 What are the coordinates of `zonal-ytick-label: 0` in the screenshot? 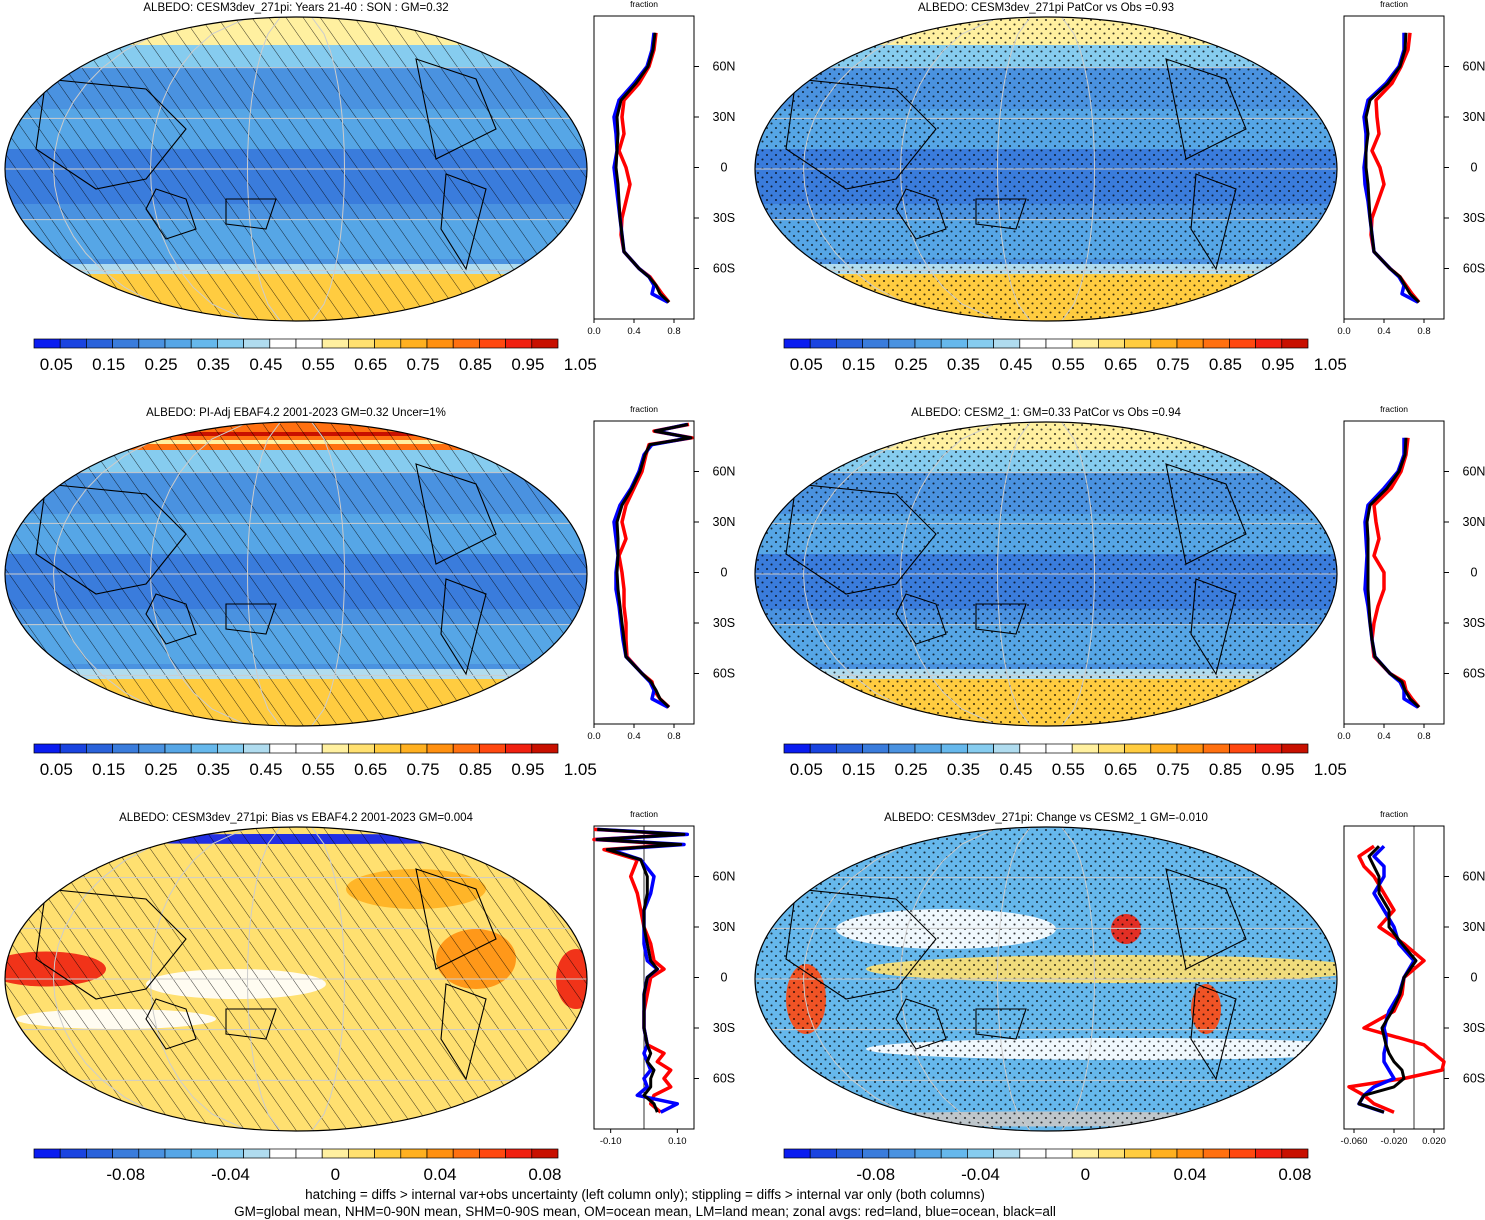 It's located at (1474, 978).